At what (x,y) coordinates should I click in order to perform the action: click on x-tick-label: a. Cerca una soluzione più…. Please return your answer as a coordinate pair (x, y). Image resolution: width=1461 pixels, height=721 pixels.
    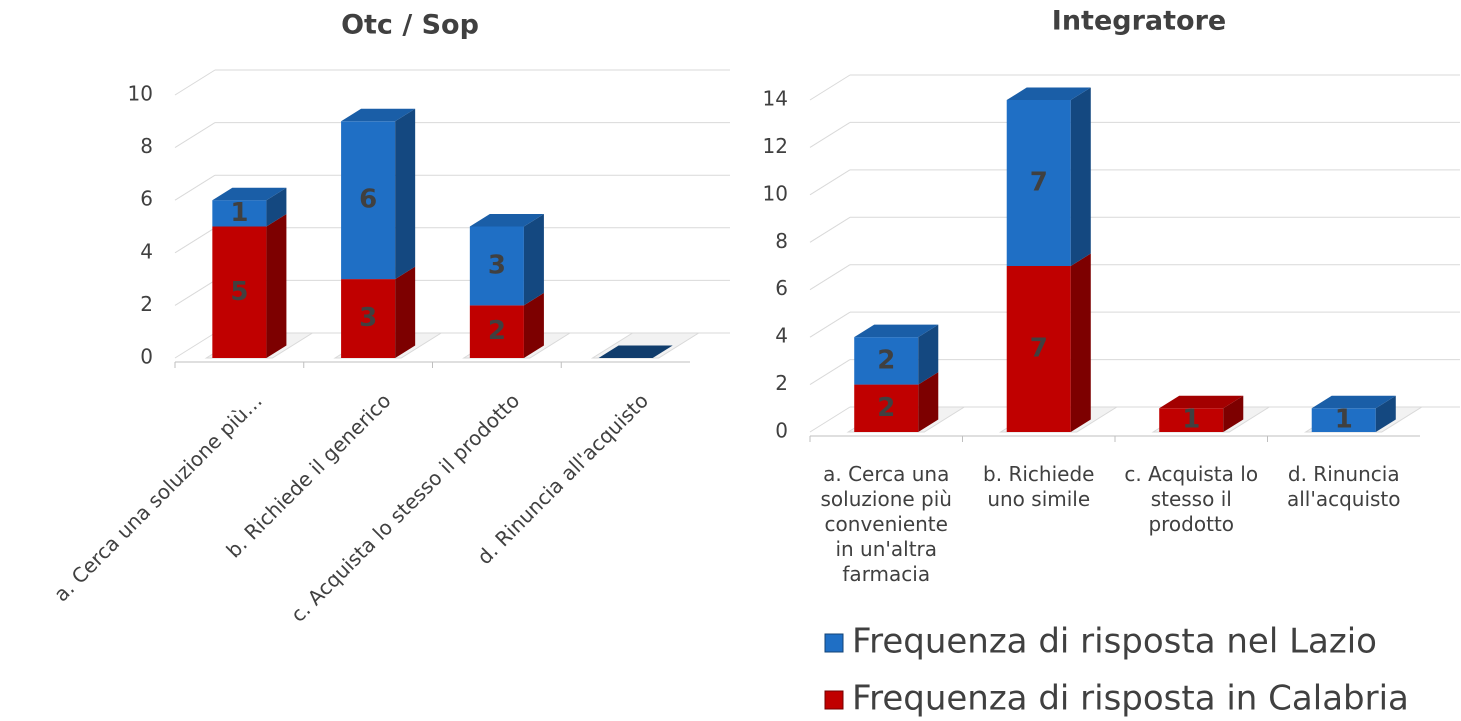
    Looking at the image, I should click on (158, 497).